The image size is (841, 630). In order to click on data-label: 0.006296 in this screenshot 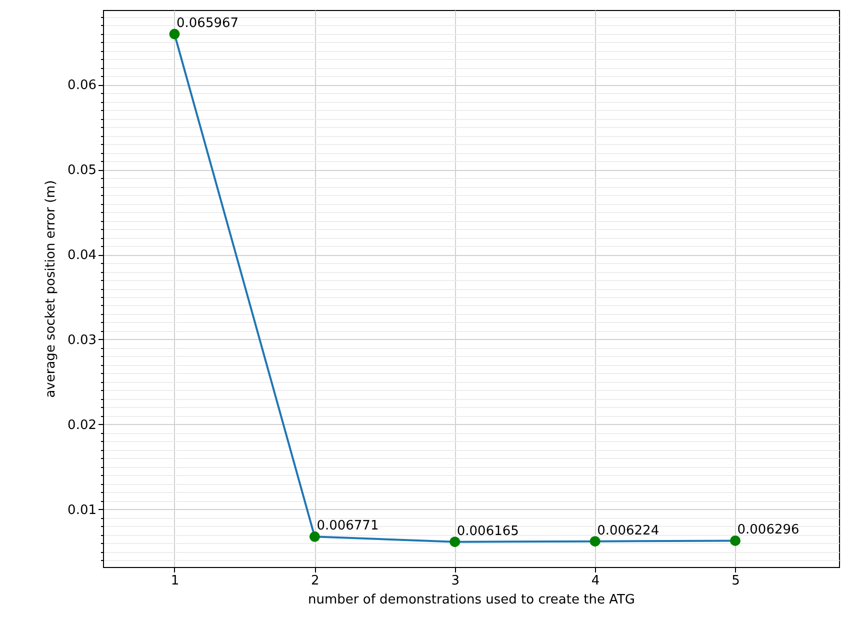, I will do `click(768, 530)`.